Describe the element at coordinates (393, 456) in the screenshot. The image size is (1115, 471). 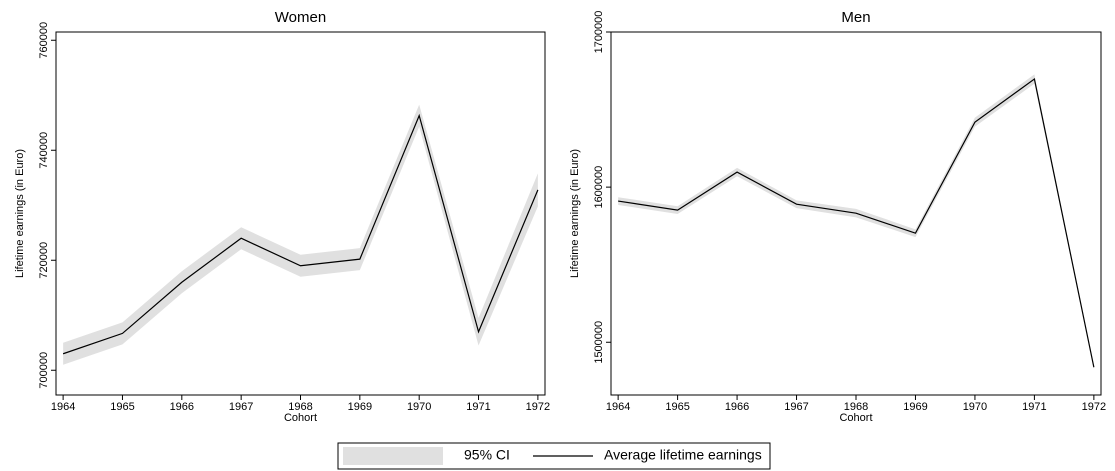
I see `legend-band-swatch` at that location.